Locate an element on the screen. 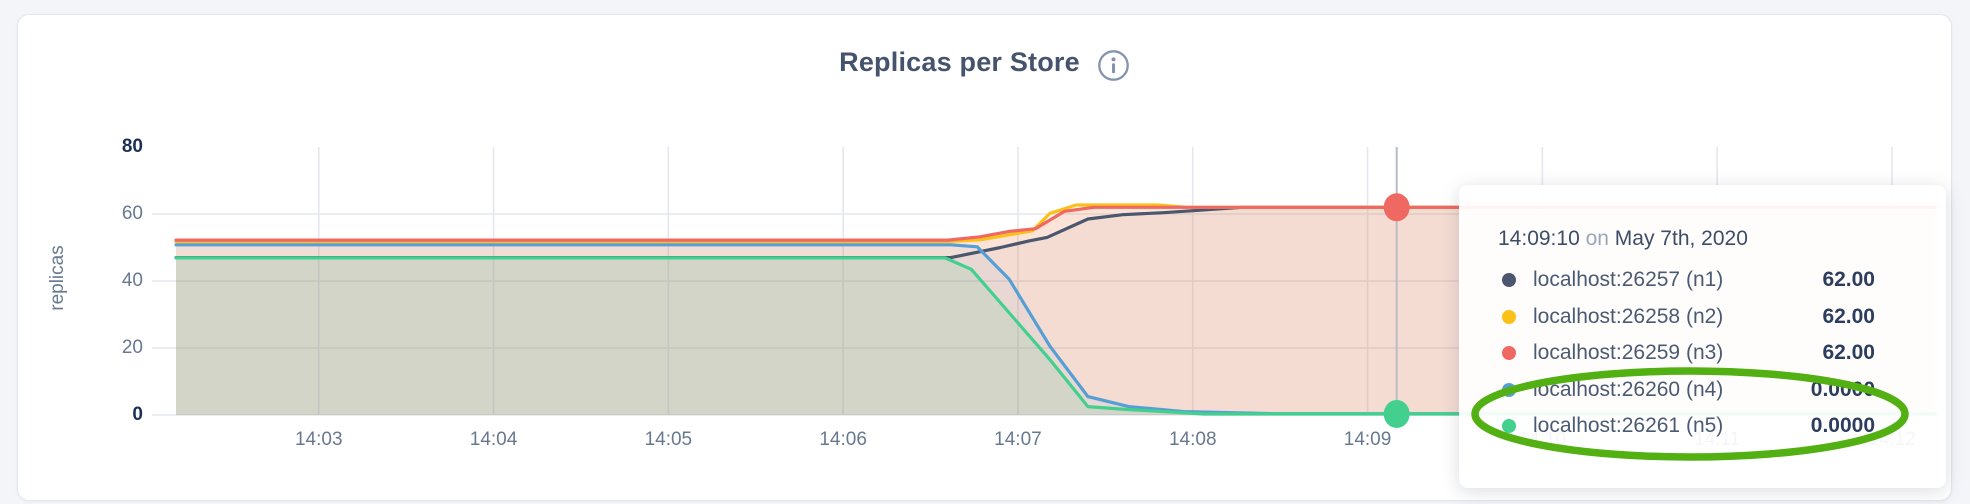  tooltip-row-label: localhost:26261 (n5) is located at coordinates (1628, 425).